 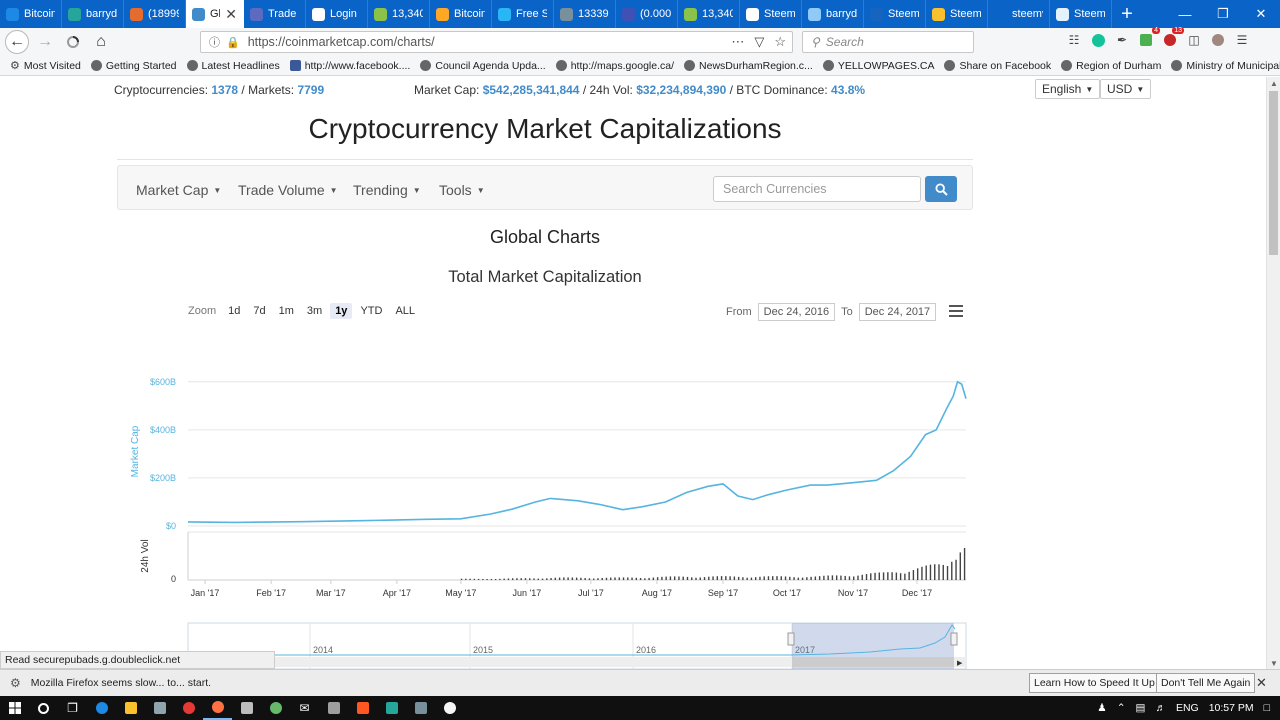 What do you see at coordinates (647, 14) in the screenshot?
I see `browser-tab: (0.000` at bounding box center [647, 14].